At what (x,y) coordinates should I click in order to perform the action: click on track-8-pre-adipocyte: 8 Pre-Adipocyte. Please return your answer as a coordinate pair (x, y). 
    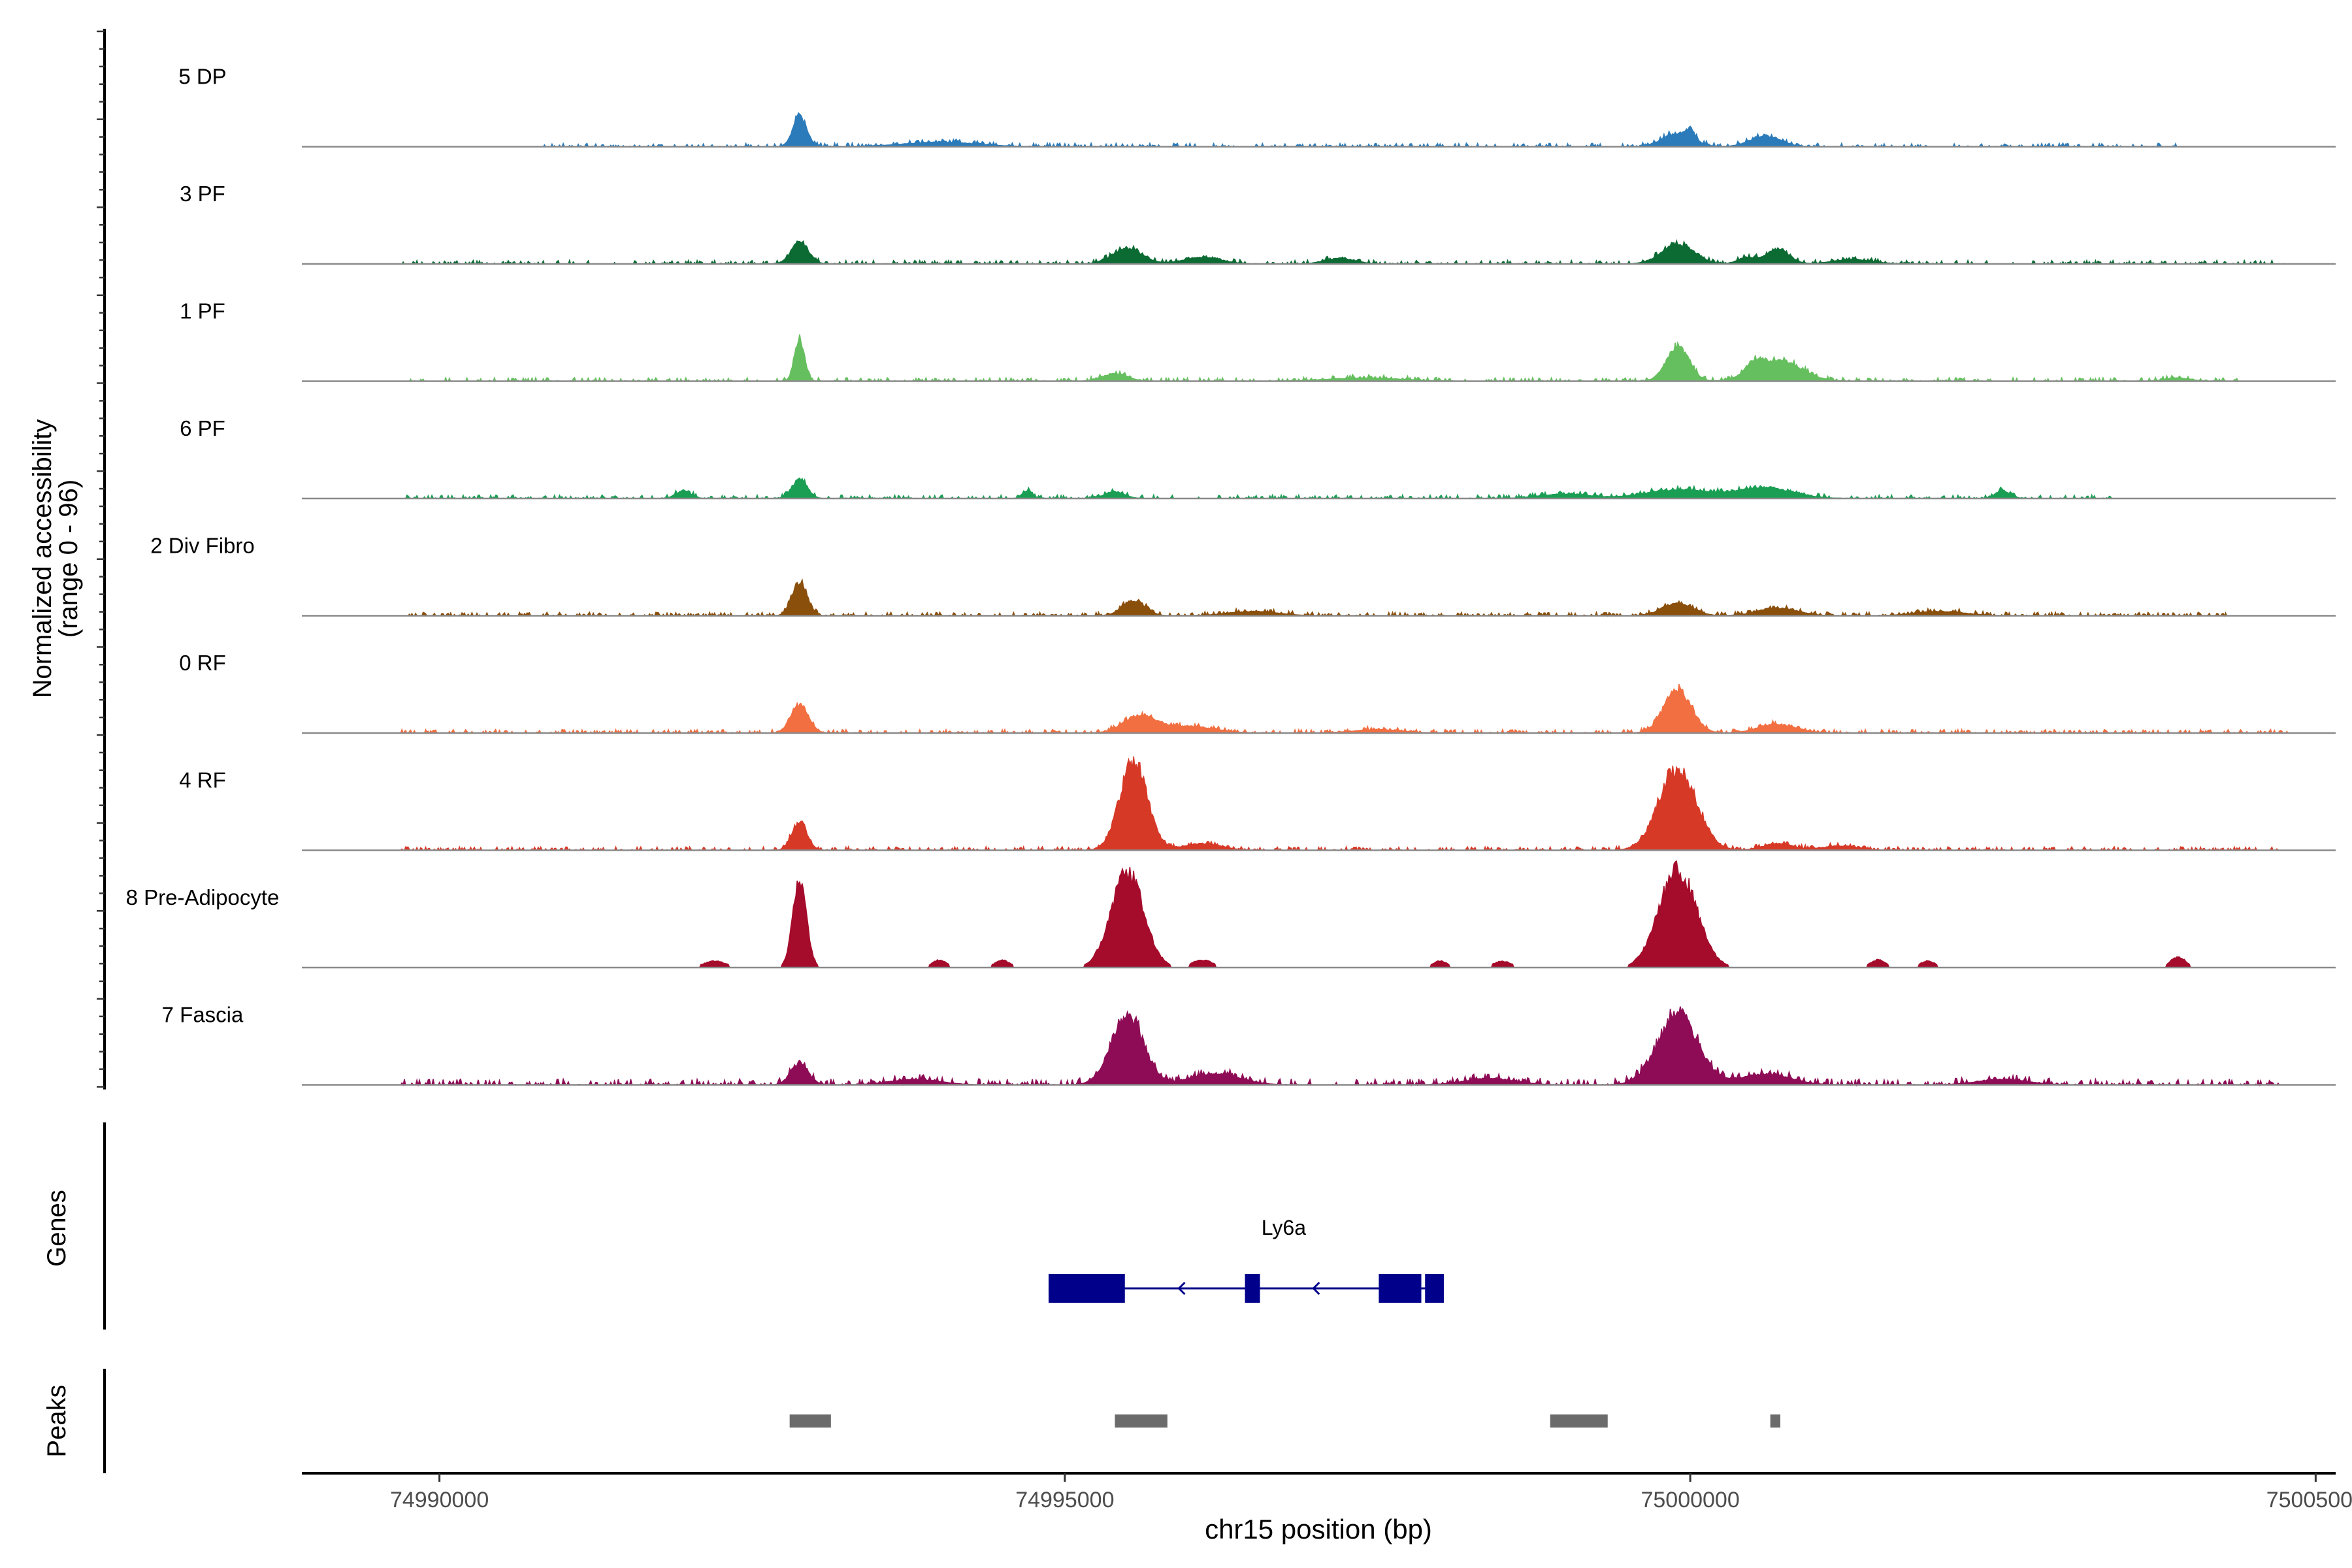
    Looking at the image, I should click on (1231, 914).